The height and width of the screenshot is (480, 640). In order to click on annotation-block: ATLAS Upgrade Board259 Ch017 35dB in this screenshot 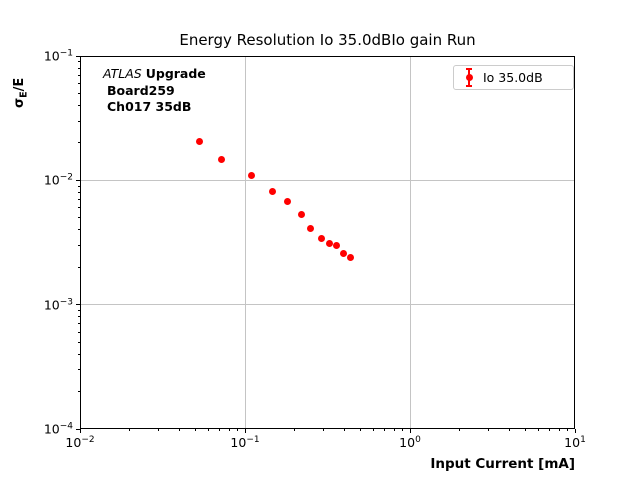, I will do `click(154, 91)`.